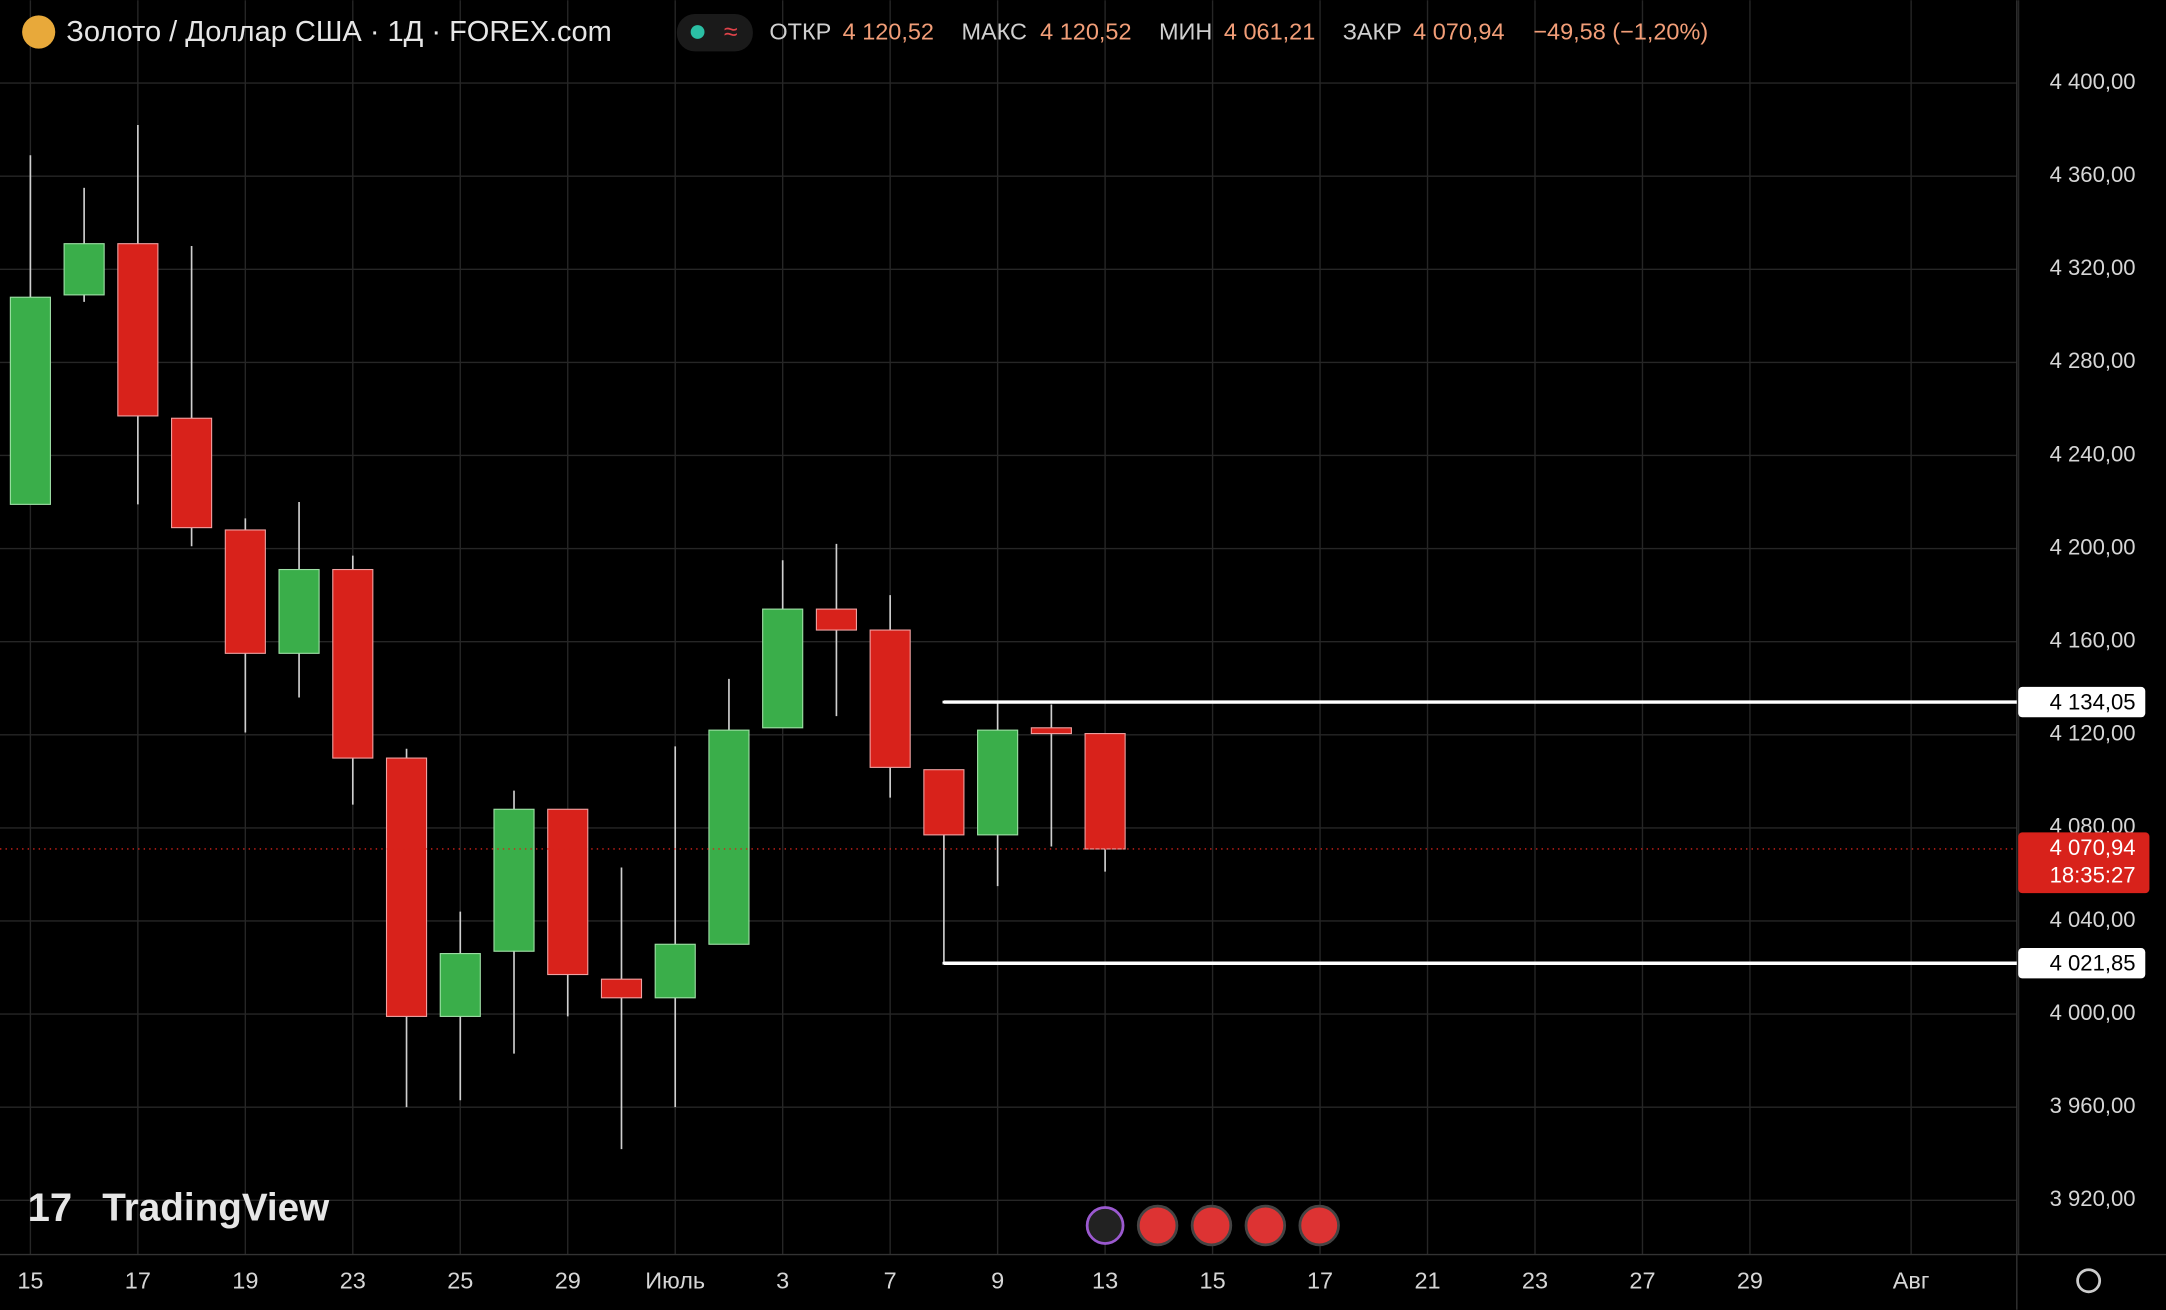  I want to click on y-tick-label: 4 040,00, so click(2093, 919).